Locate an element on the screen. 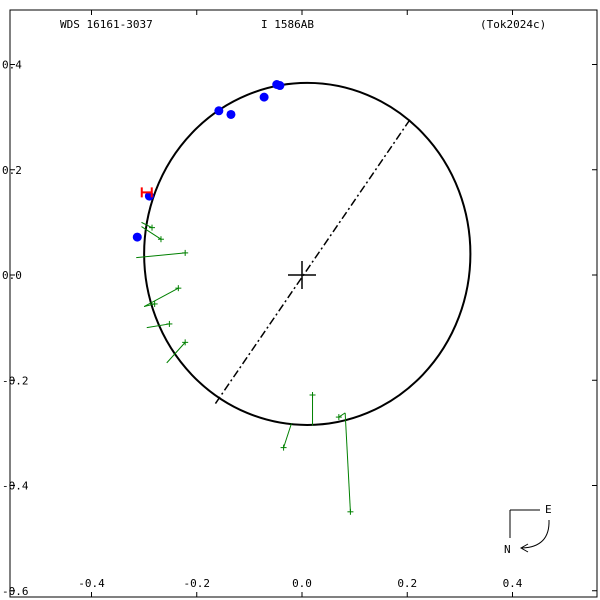 Image resolution: width=600 pixels, height=600 pixels. x-tick-label: 0.2 is located at coordinates (407, 583).